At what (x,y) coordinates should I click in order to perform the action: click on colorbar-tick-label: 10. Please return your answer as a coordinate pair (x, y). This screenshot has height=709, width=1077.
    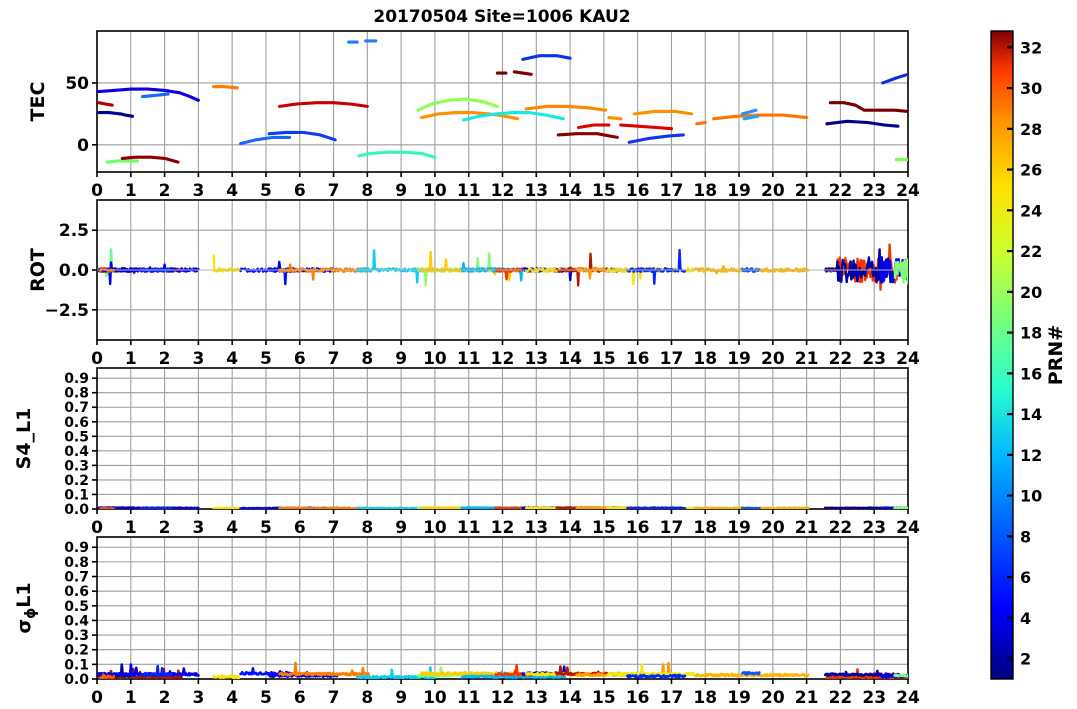
    Looking at the image, I should click on (1031, 496).